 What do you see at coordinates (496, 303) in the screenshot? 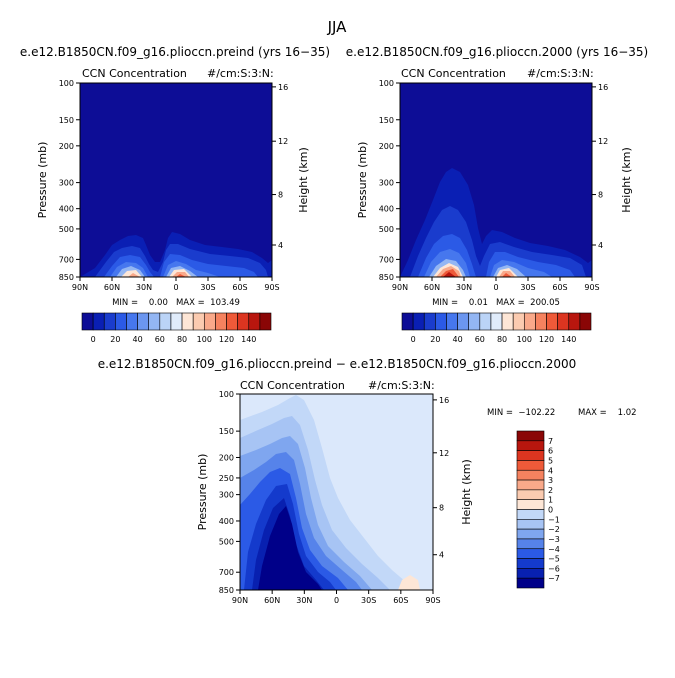
I see `panel2-stats: MIN = 0.01 MAX = 200.05` at bounding box center [496, 303].